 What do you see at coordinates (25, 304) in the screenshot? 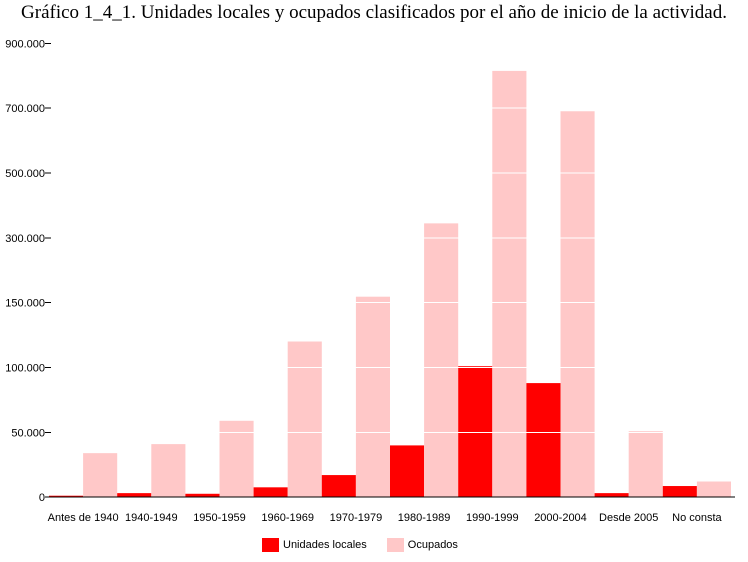
I see `y-tick-label: 150.000` at bounding box center [25, 304].